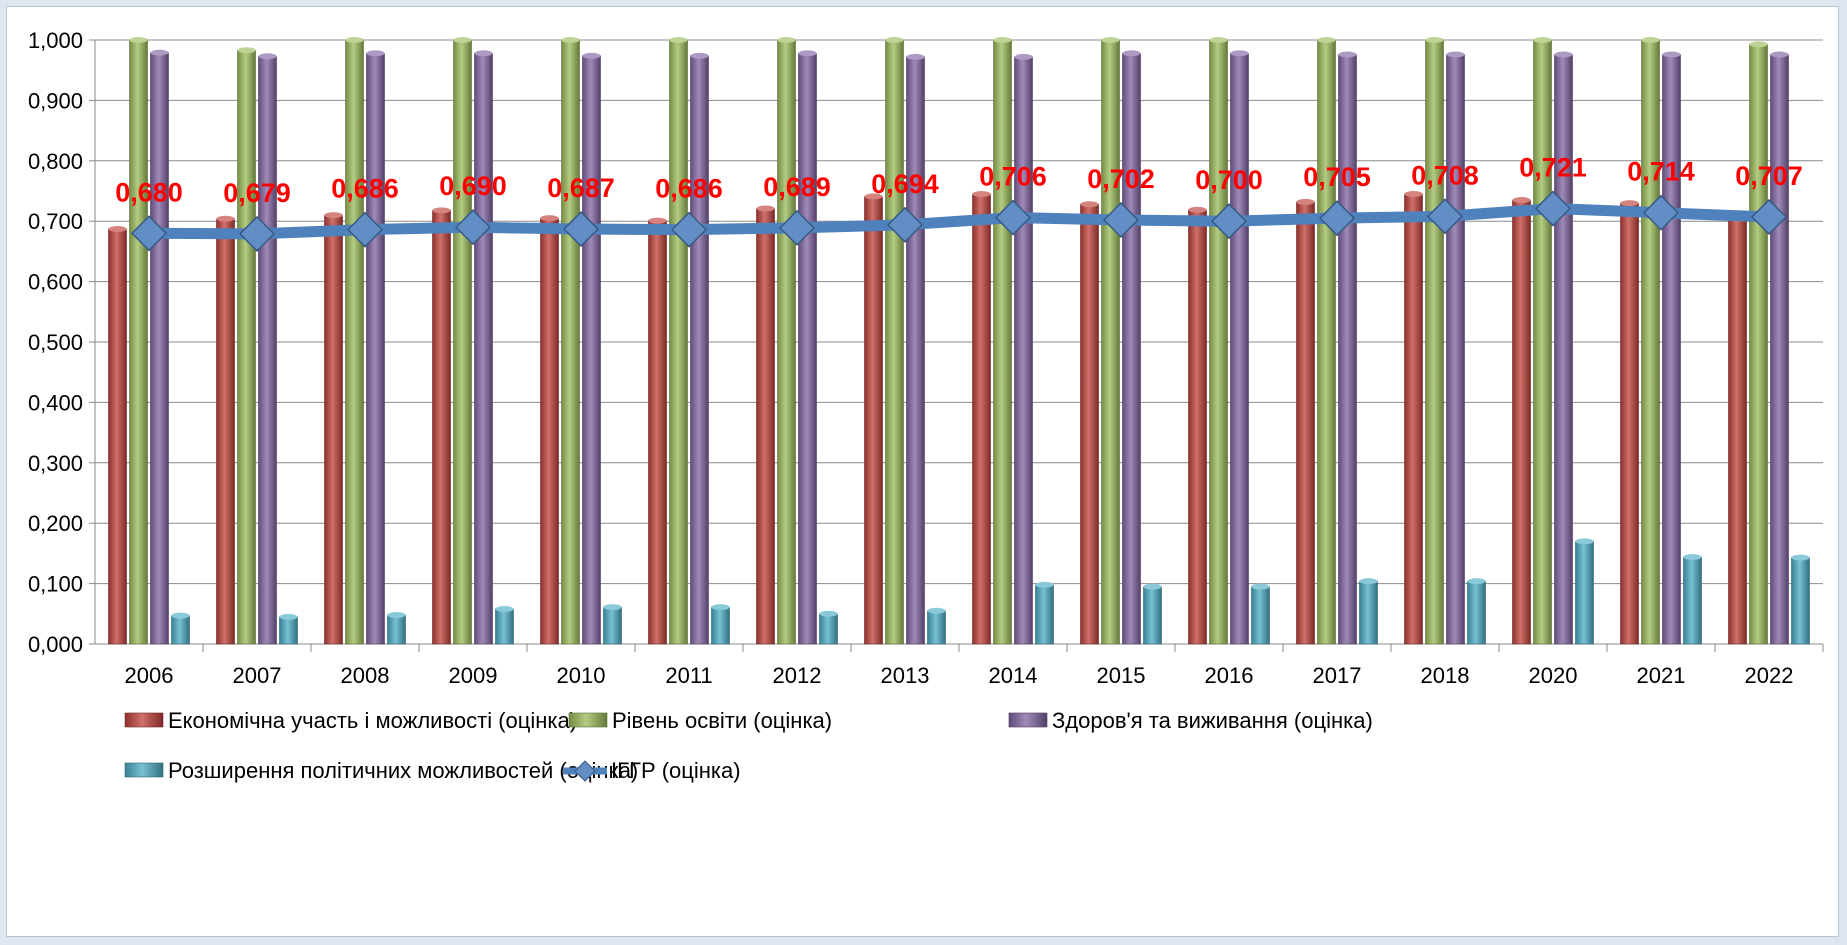 This screenshot has width=1847, height=945. I want to click on y-tick-label: 0,100, so click(55, 584).